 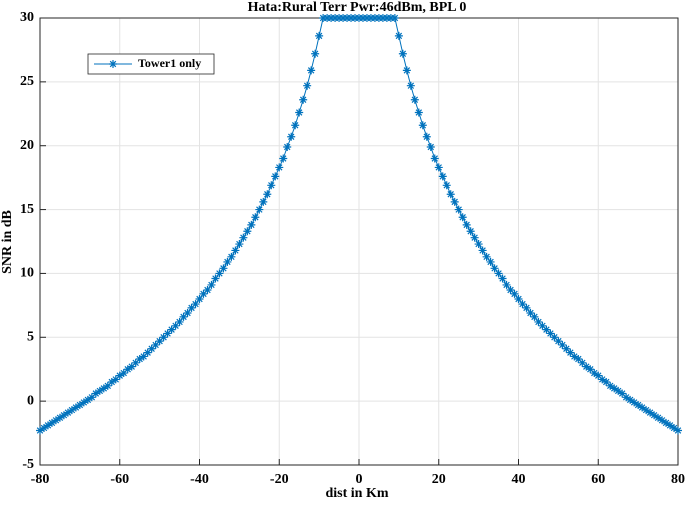 What do you see at coordinates (113, 64) in the screenshot?
I see `legend-marker` at bounding box center [113, 64].